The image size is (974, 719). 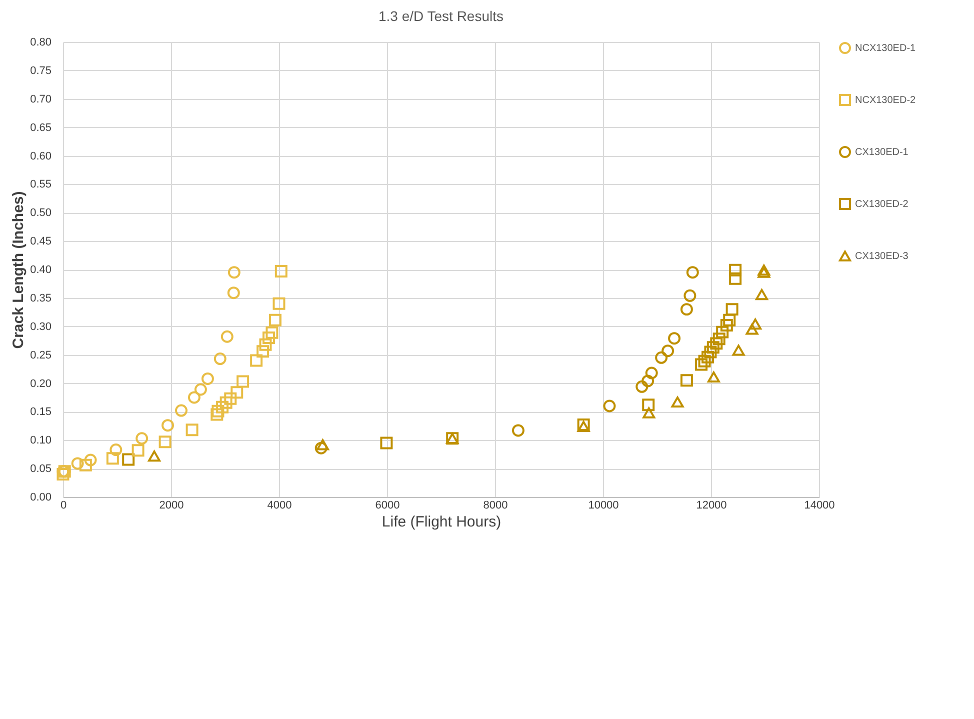 What do you see at coordinates (41, 270) in the screenshot?
I see `y-tick-label: 0.40` at bounding box center [41, 270].